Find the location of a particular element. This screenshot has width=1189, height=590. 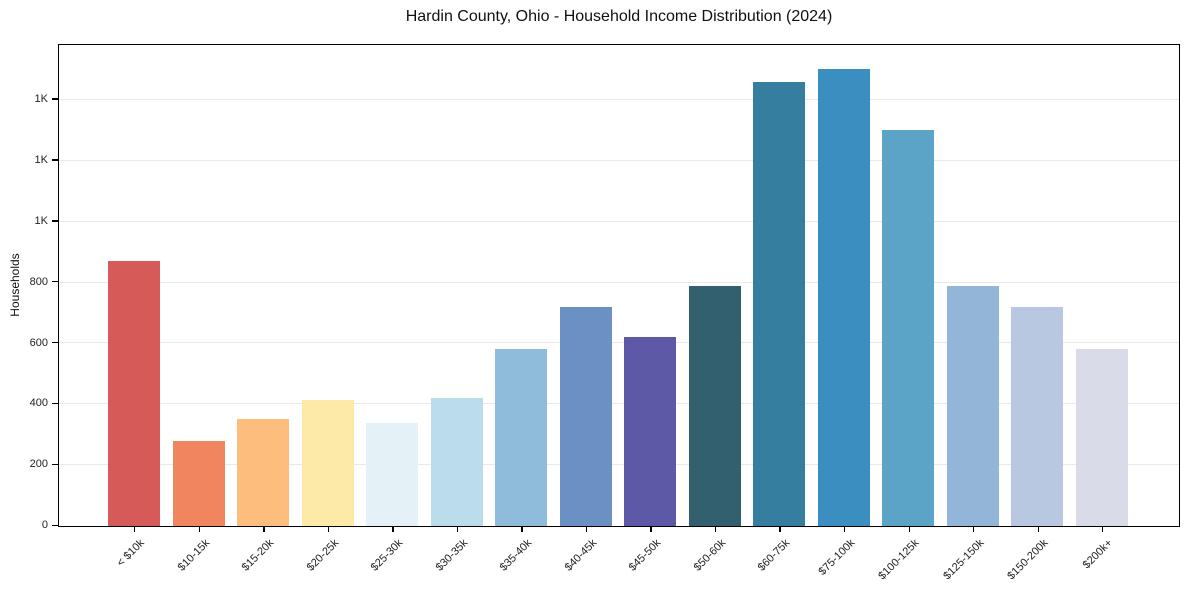

bar-$35-40k is located at coordinates (521, 437).